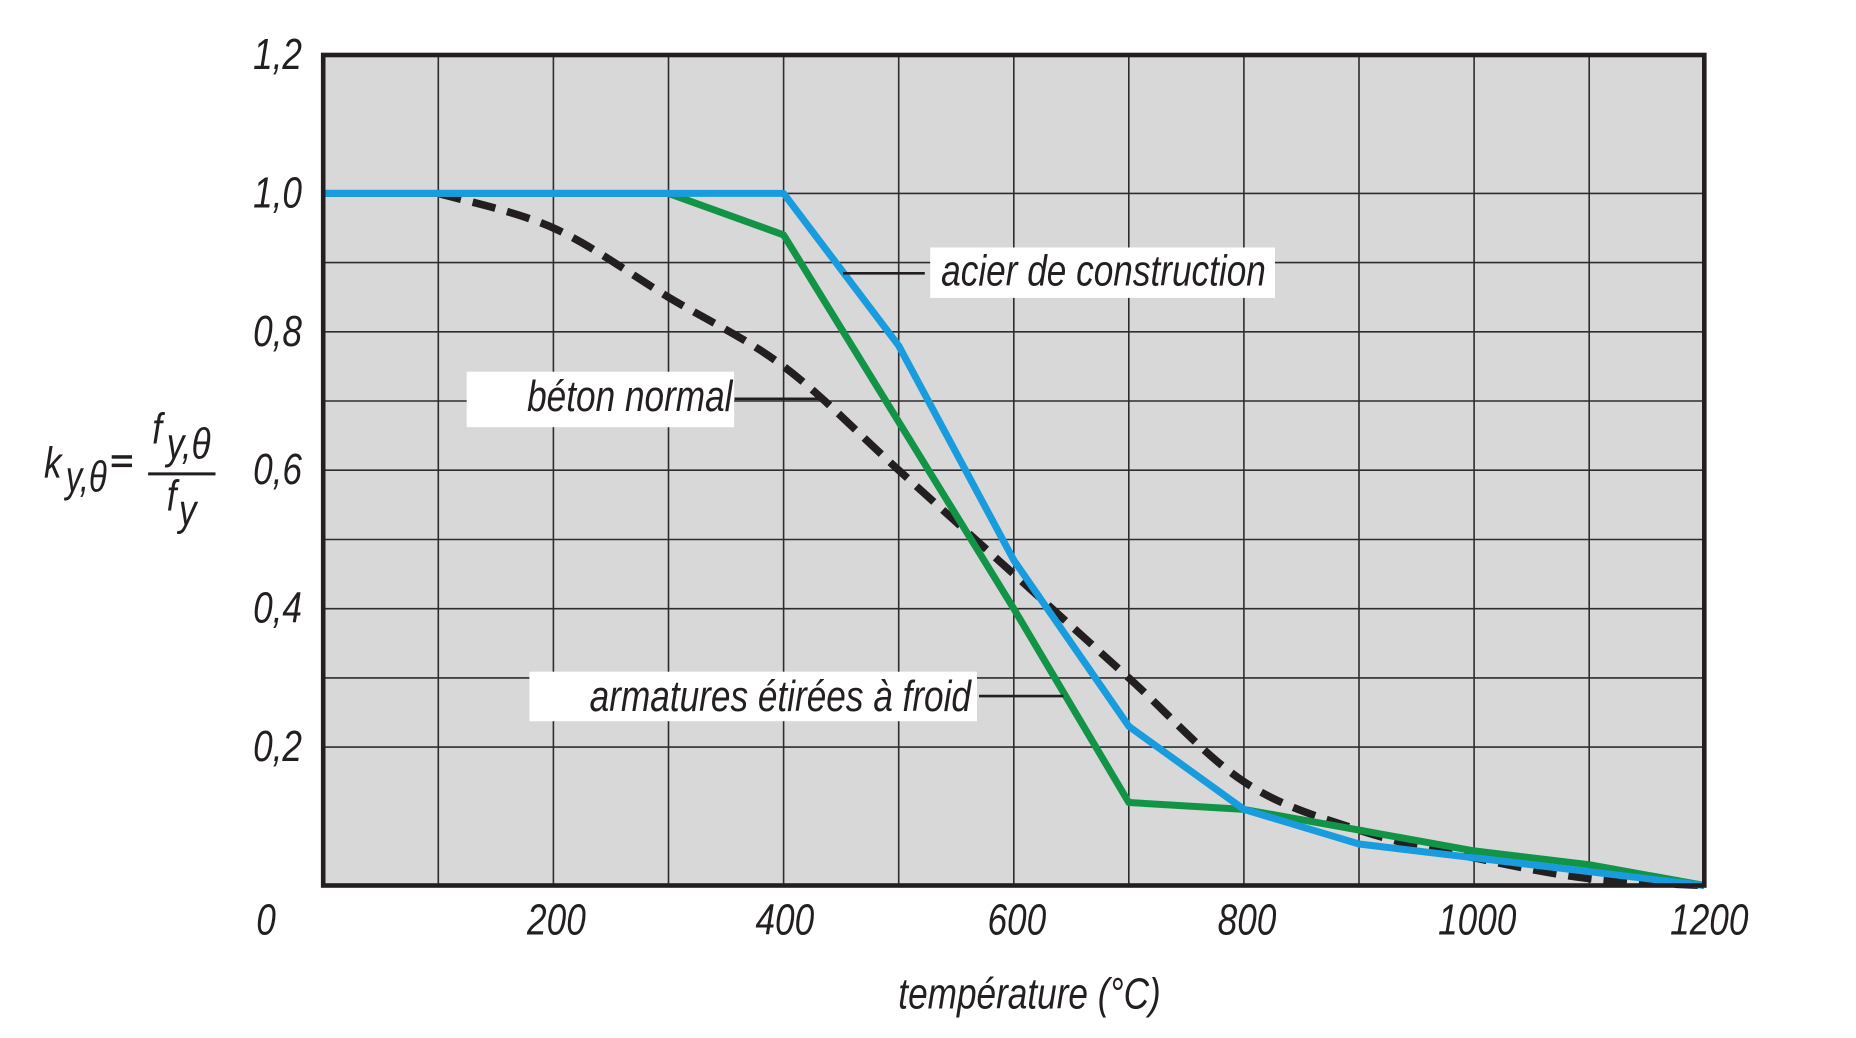 The image size is (1856, 1038). Describe the element at coordinates (784, 920) in the screenshot. I see `svg-text: 400` at that location.